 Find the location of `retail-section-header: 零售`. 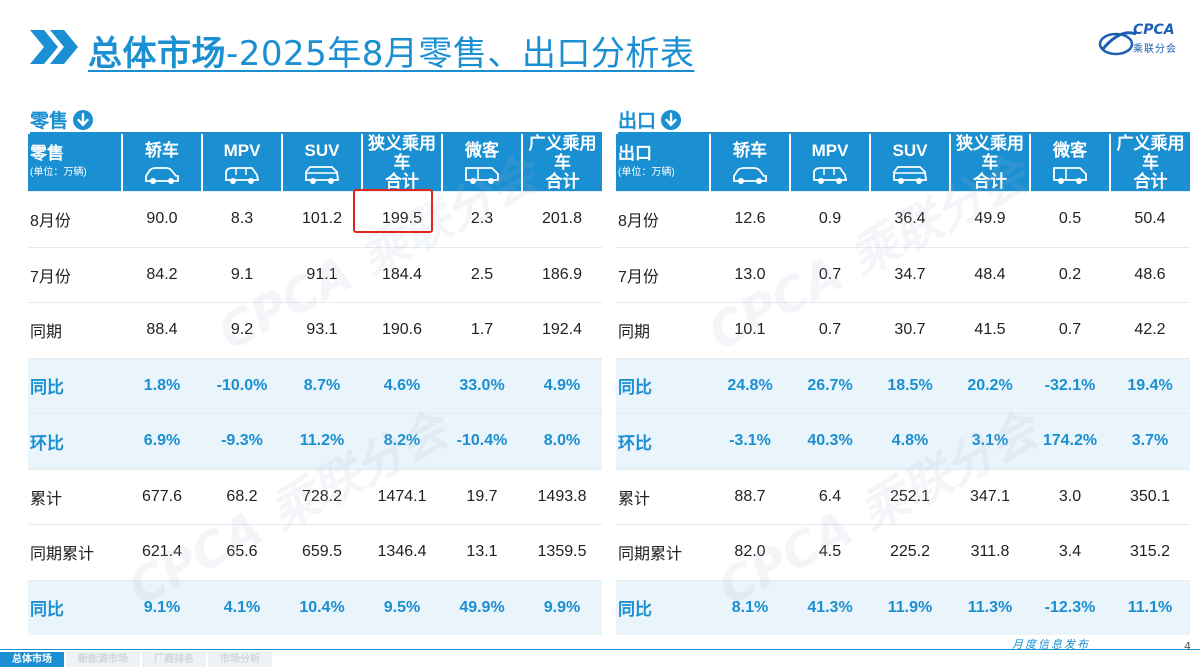

retail-section-header: 零售 is located at coordinates (62, 119).